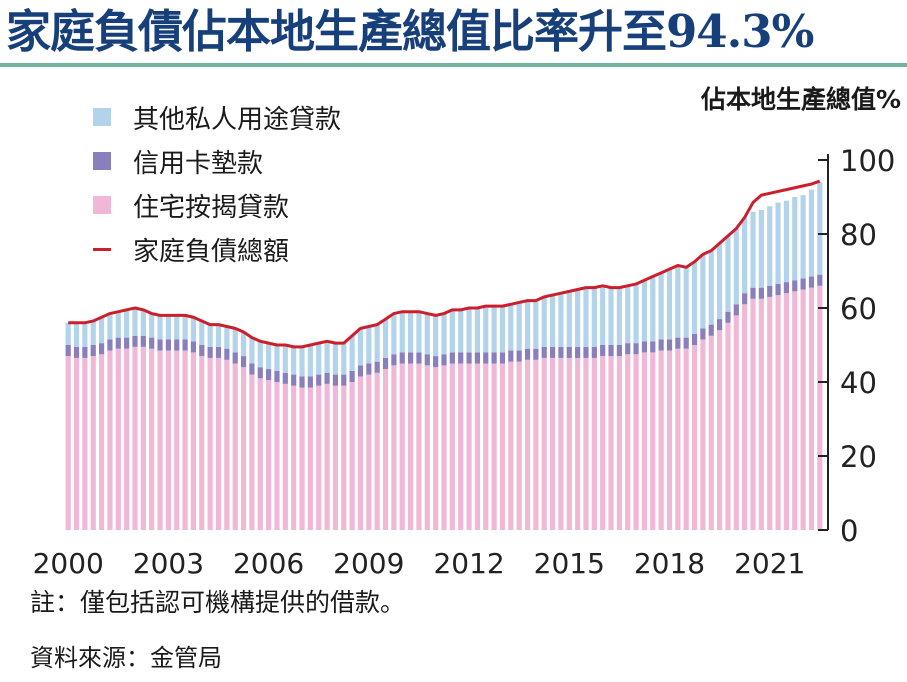 This screenshot has height=682, width=907. Describe the element at coordinates (102, 117) in the screenshot. I see `legend-swatch-other-private-loans` at that location.